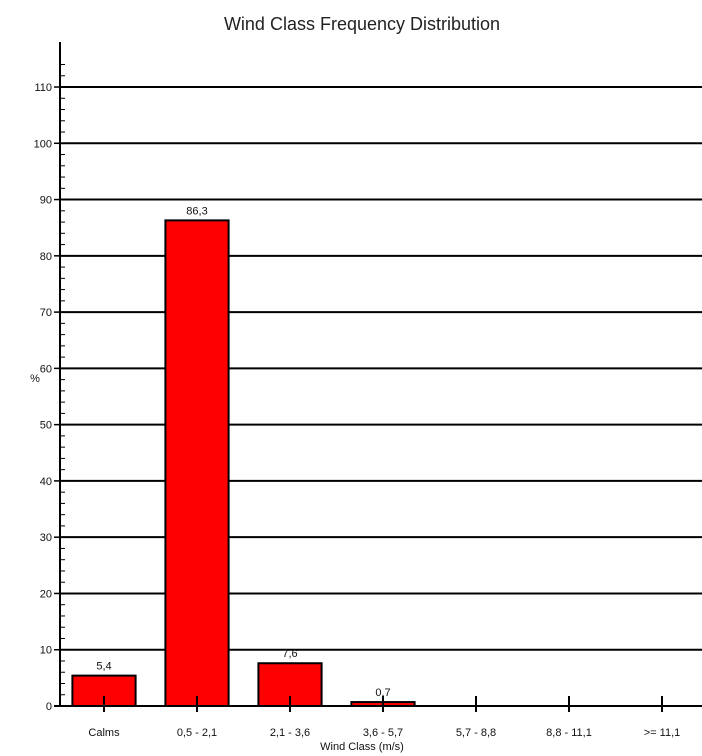 Image resolution: width=702 pixels, height=756 pixels. What do you see at coordinates (383, 733) in the screenshot?
I see `x-tick-label-3: 3,6 - 5,7` at bounding box center [383, 733].